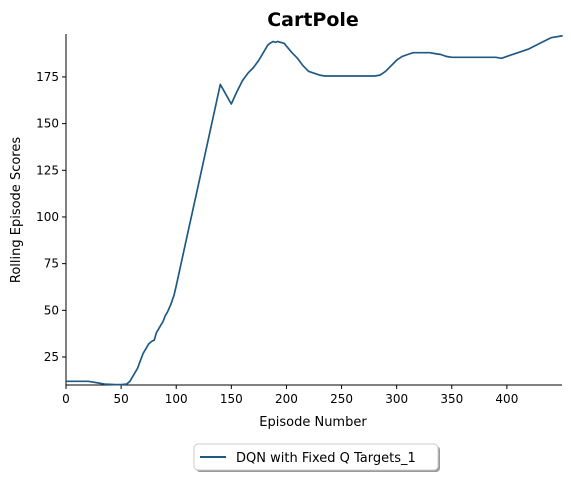  I want to click on x-tick-label: 250, so click(341, 399).